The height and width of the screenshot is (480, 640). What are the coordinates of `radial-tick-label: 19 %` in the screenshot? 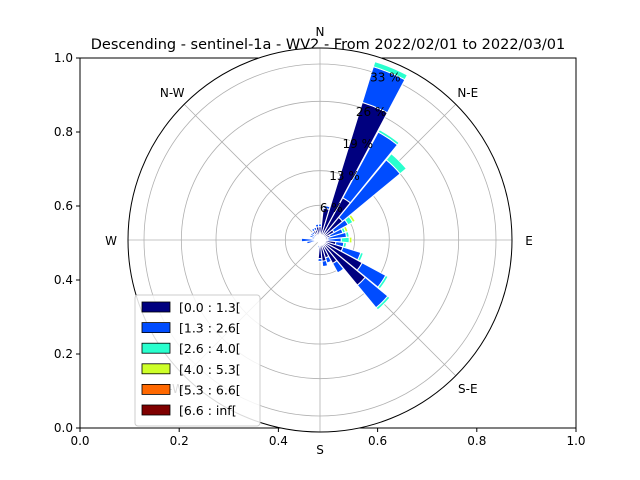 It's located at (358, 144).